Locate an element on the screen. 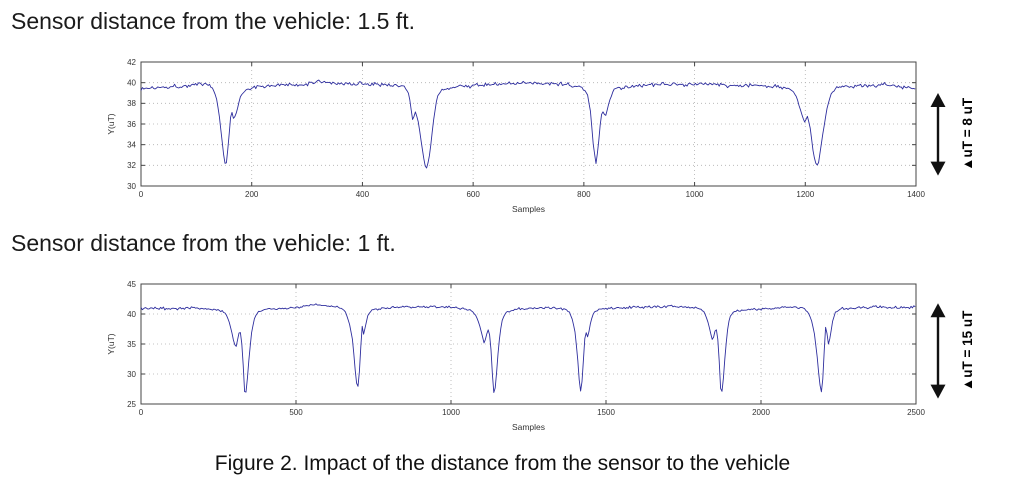  x-tick-label: 1200 is located at coordinates (805, 194).